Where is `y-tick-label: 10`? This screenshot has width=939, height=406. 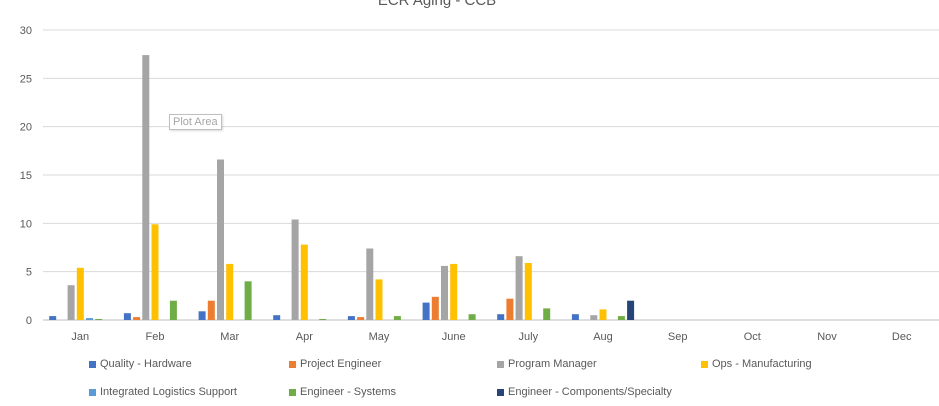
y-tick-label: 10 is located at coordinates (26, 224).